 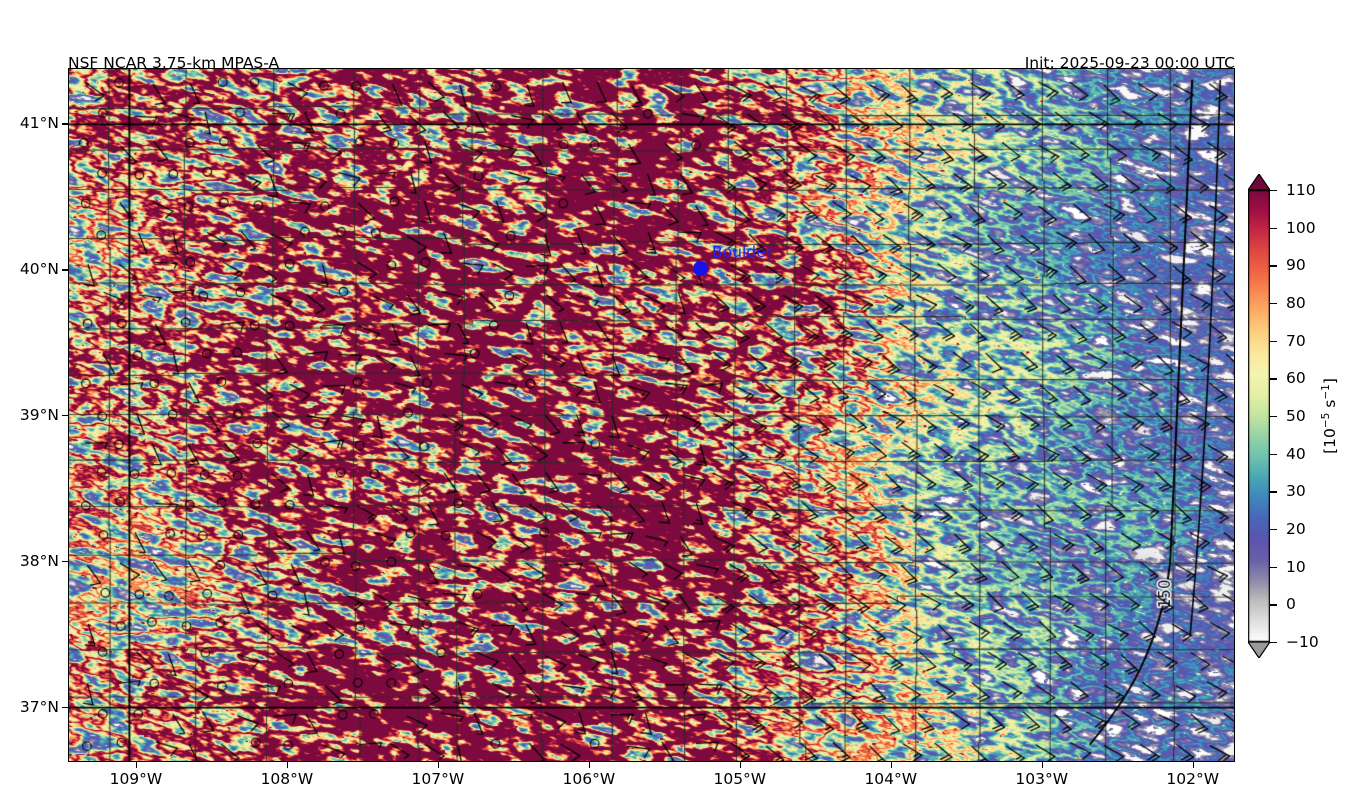 I want to click on colorbar-tick-label: 20, so click(x=1296, y=529).